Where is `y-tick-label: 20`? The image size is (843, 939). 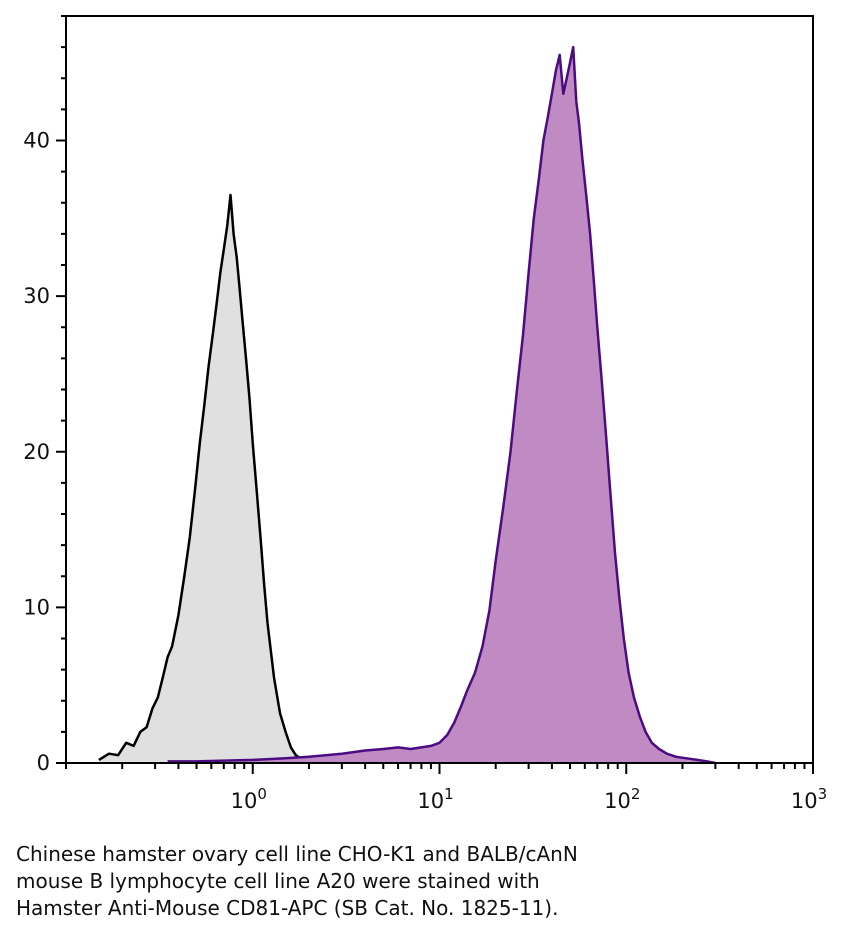
y-tick-label: 20 is located at coordinates (36, 452).